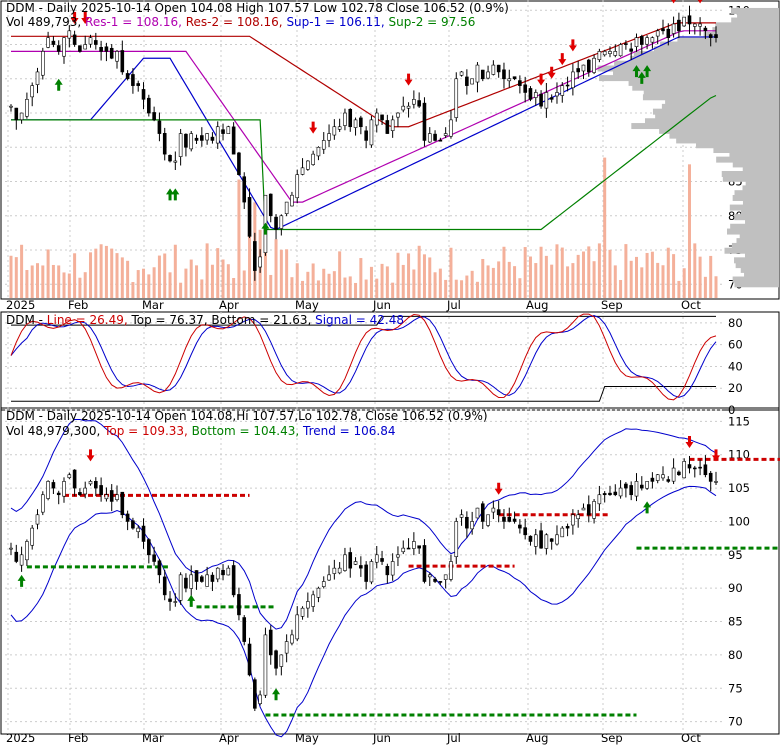 The image size is (780, 745). What do you see at coordinates (78, 738) in the screenshot?
I see `p3-x-label-Feb: Feb` at bounding box center [78, 738].